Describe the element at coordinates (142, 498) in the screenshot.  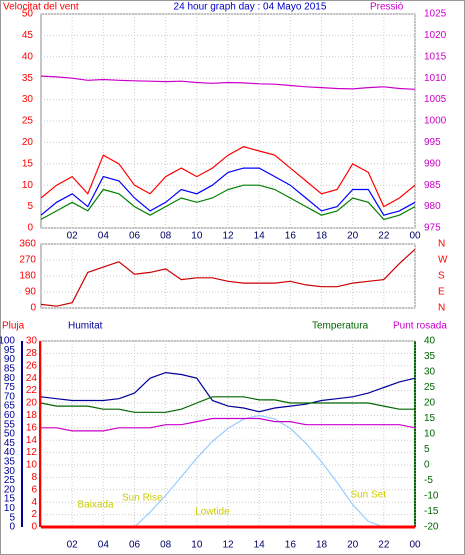
I see `annotation: Sun Rise` at that location.